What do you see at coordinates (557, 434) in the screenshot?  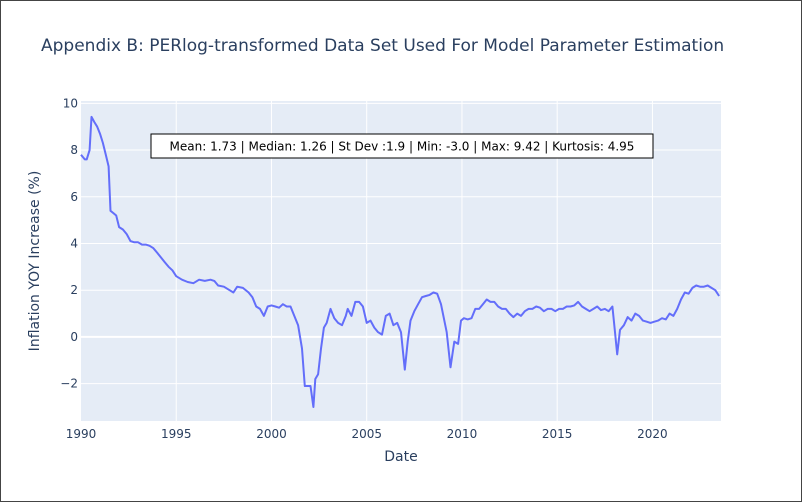 I see `x-tick-label: 2015` at bounding box center [557, 434].